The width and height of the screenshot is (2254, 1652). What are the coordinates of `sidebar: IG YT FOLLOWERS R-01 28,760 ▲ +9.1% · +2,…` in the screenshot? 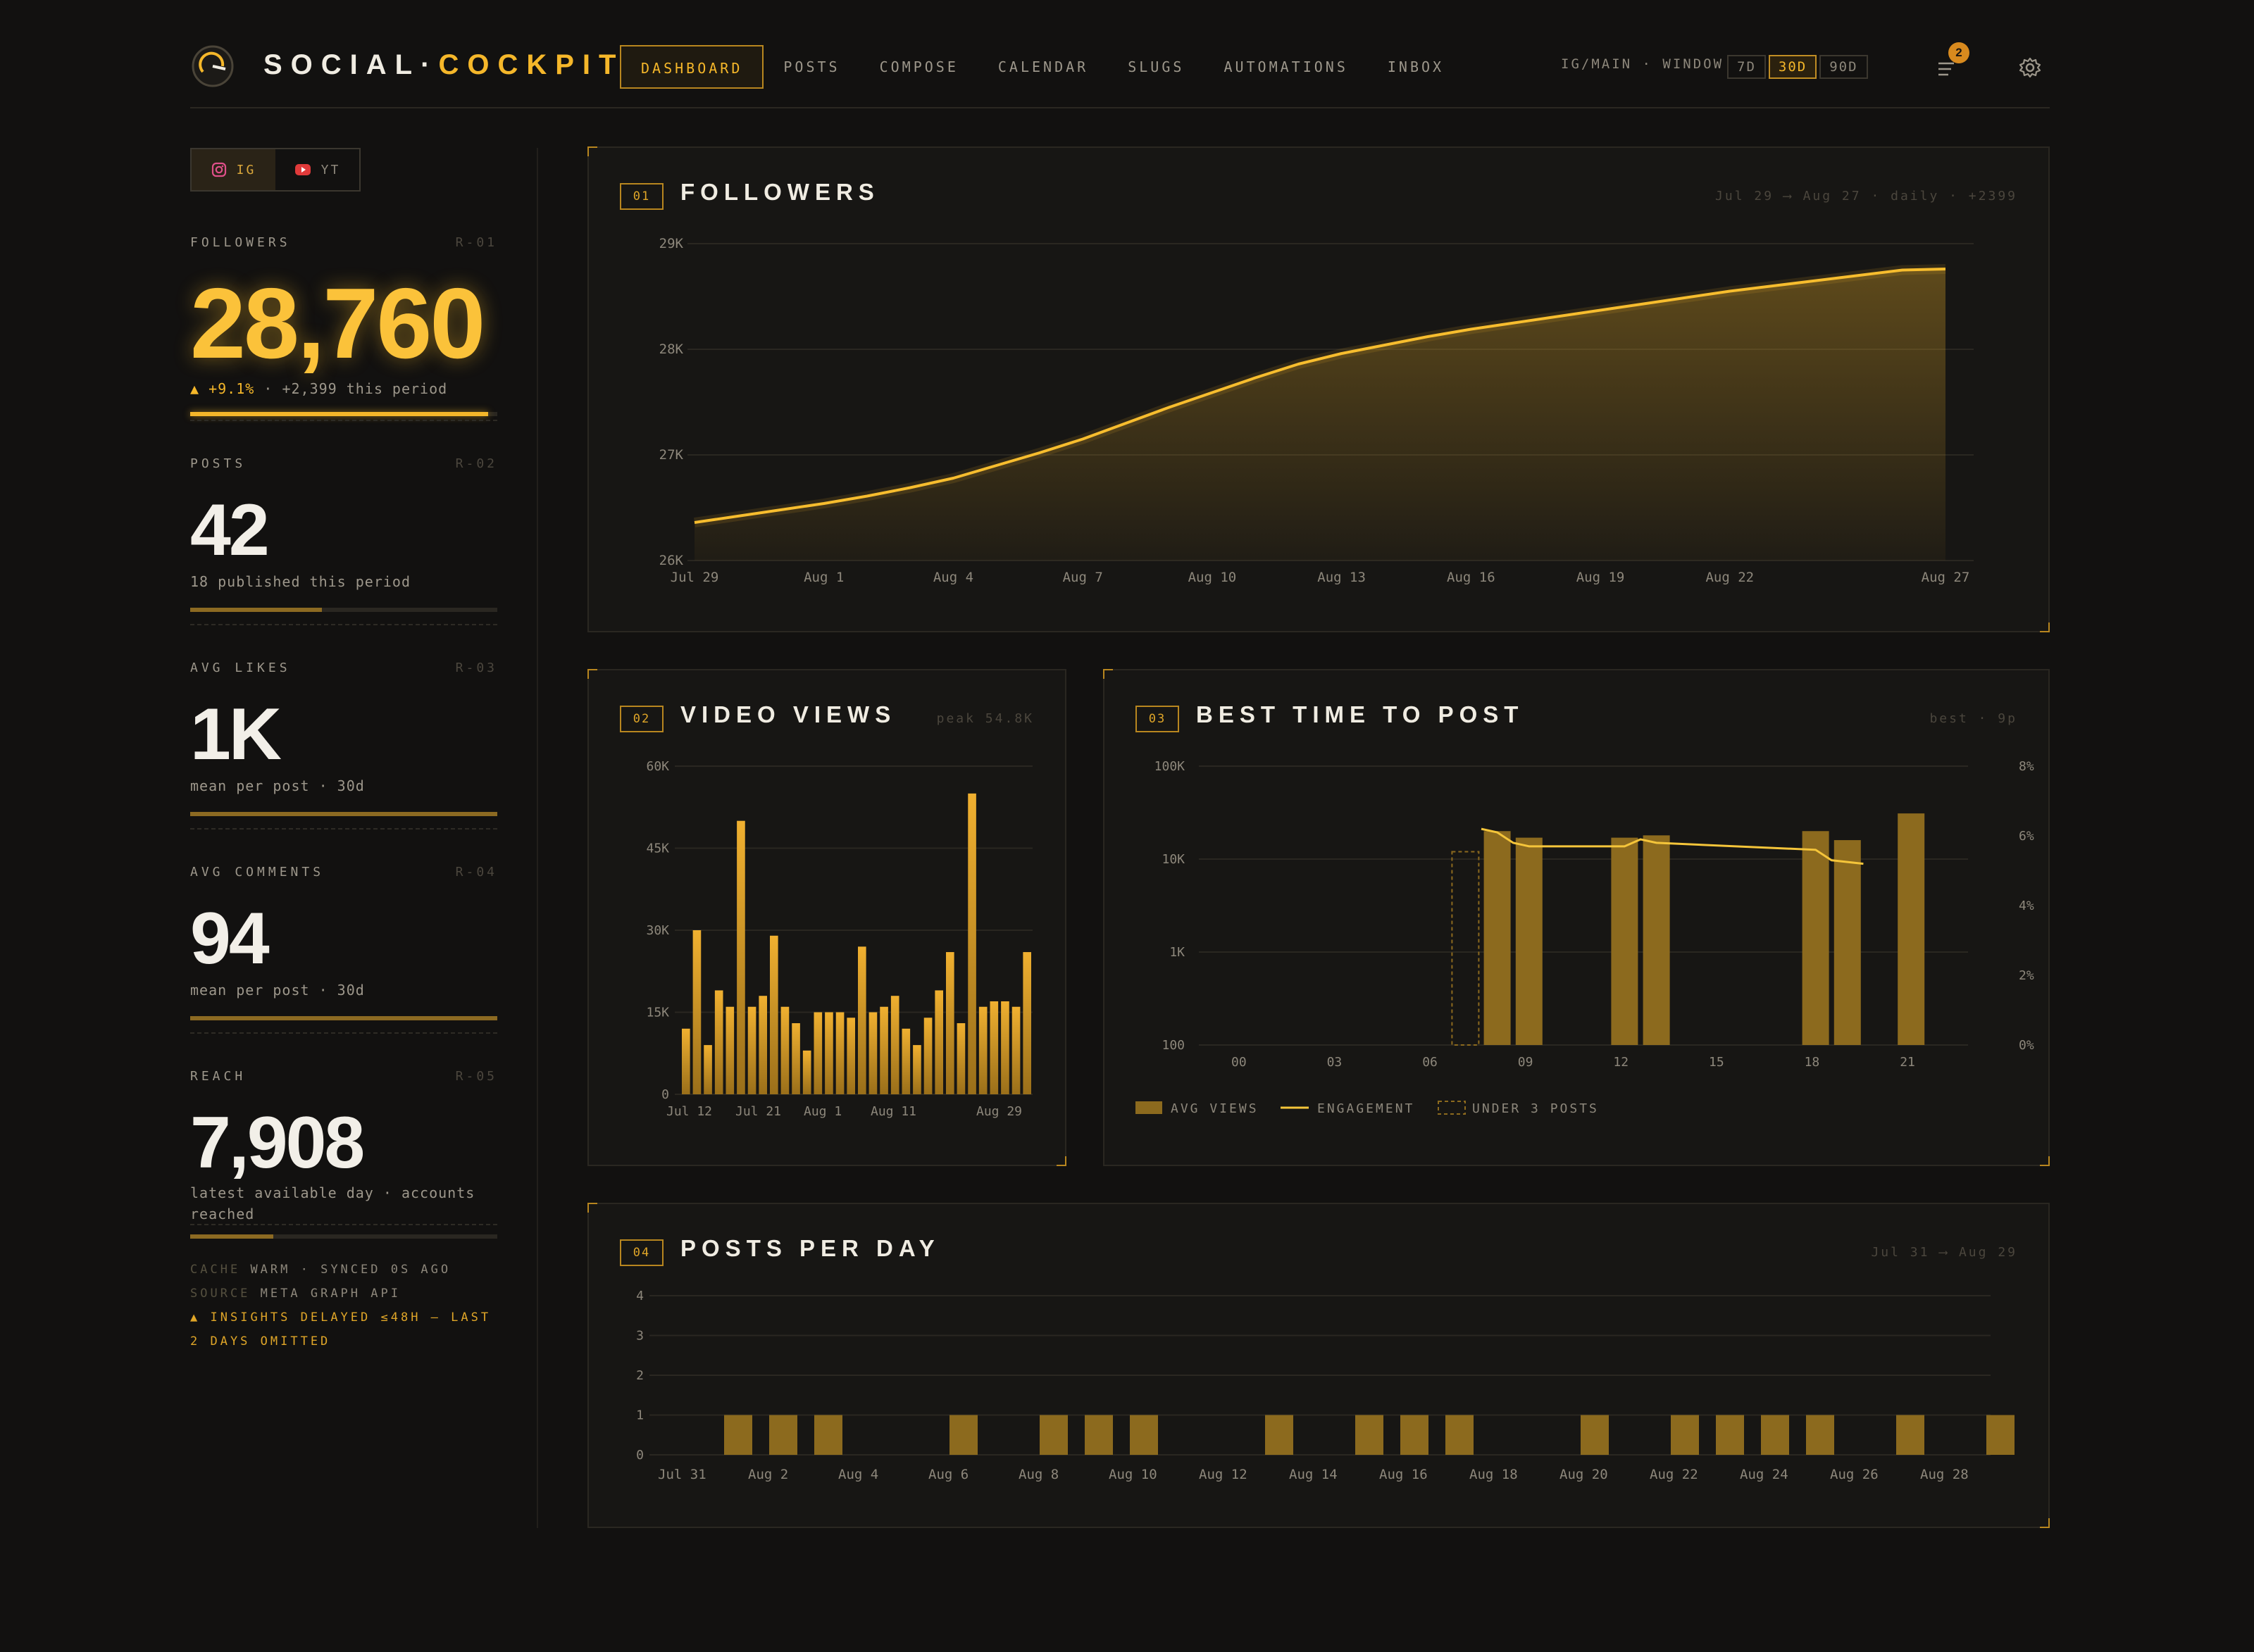 It's located at (343, 750).